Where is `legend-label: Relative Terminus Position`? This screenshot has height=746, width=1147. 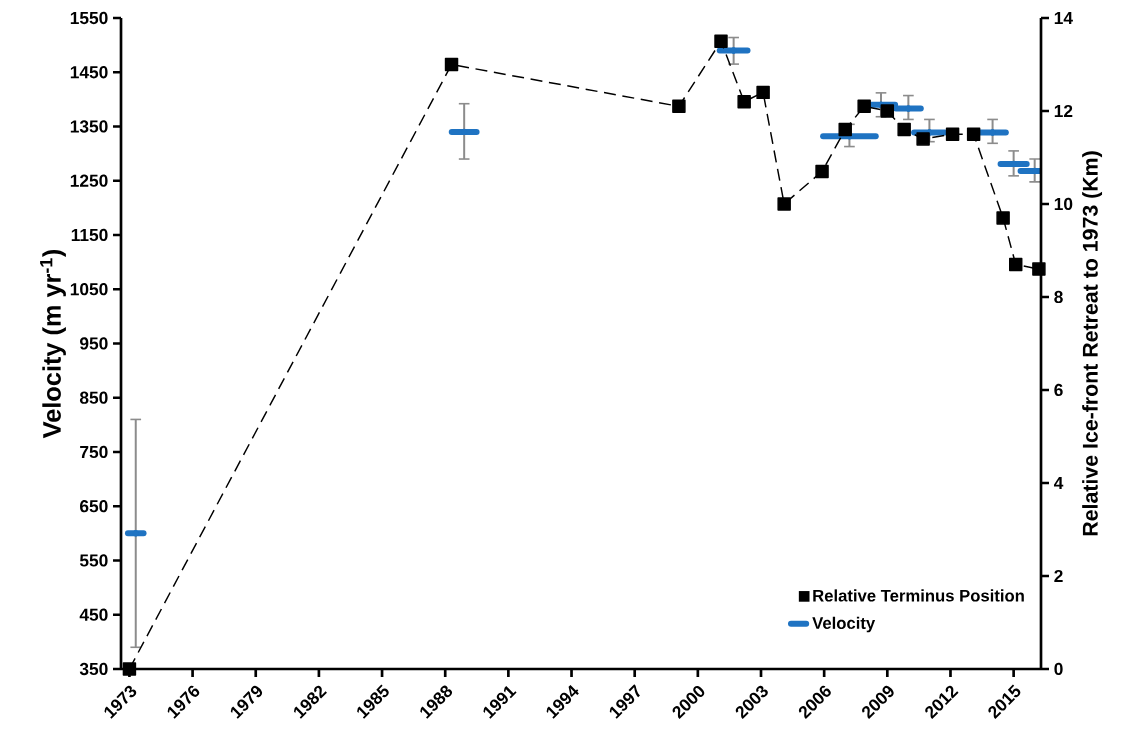
legend-label: Relative Terminus Position is located at coordinates (918, 595).